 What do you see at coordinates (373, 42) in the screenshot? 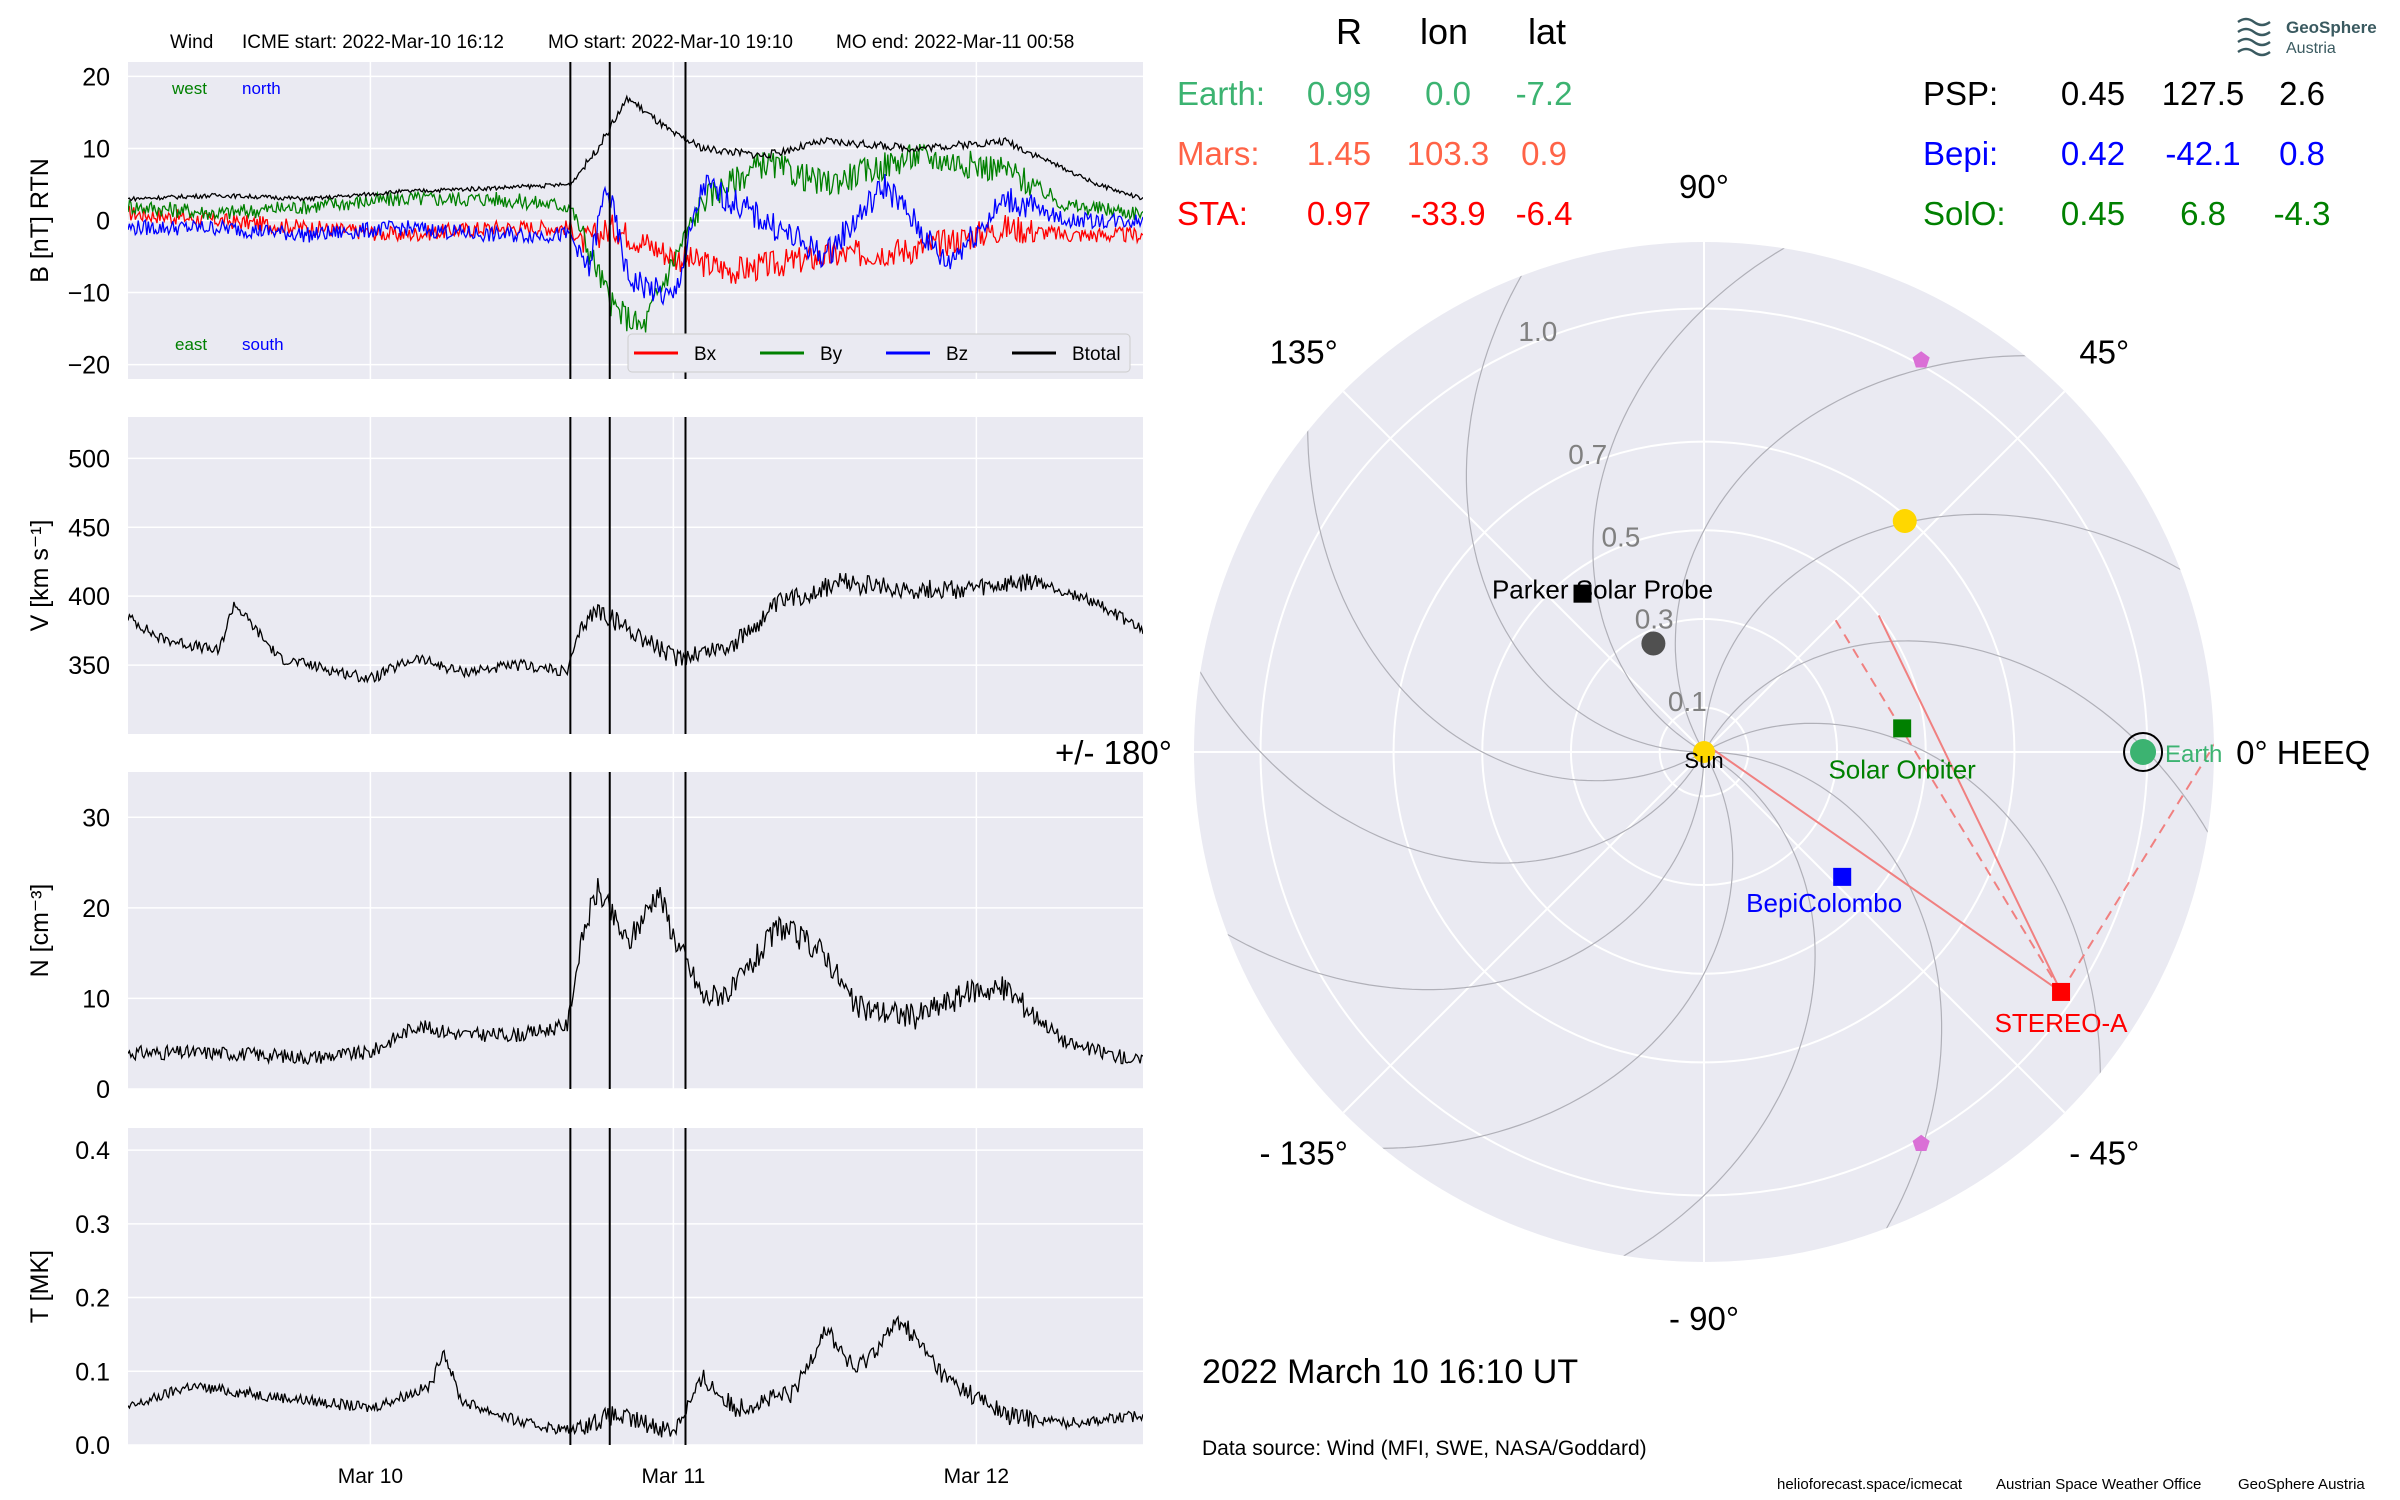
I see `header-icme-start: ICME start: 2022-Mar-10 16:12` at bounding box center [373, 42].